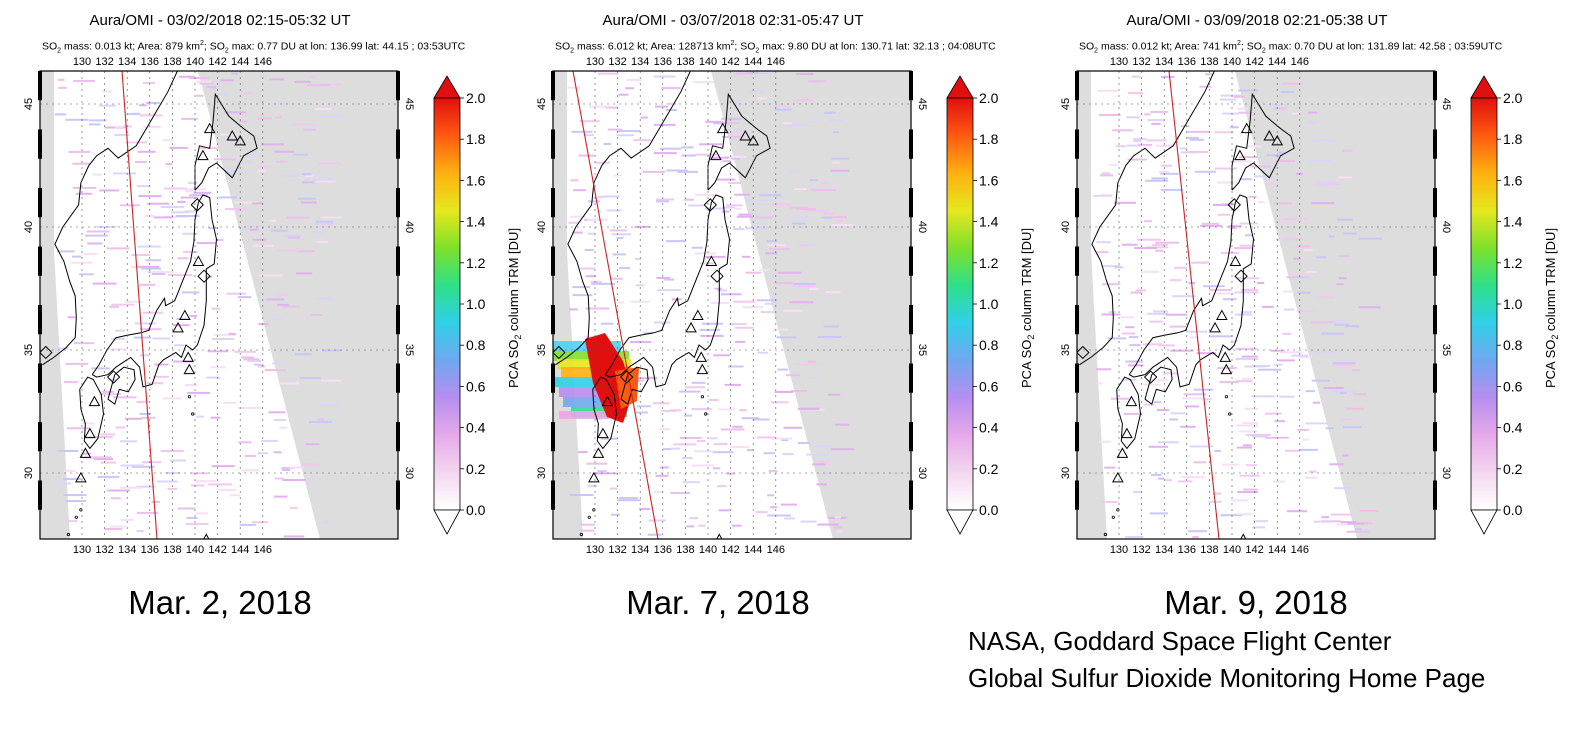 The height and width of the screenshot is (730, 1594). Describe the element at coordinates (476, 386) in the screenshot. I see `colorbar-tick-label: 0.6` at that location.